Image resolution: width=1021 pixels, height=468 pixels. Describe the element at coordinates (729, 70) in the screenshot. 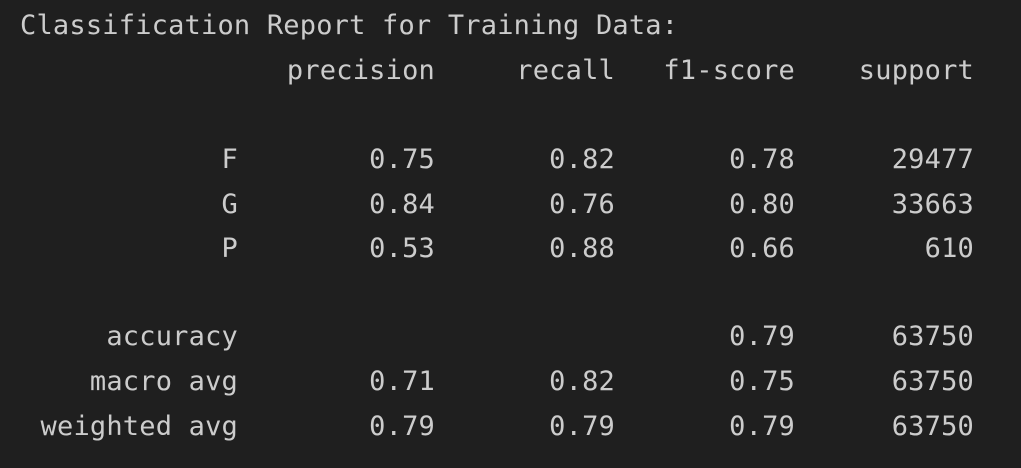

I see `header-f1-score: f1-score` at that location.